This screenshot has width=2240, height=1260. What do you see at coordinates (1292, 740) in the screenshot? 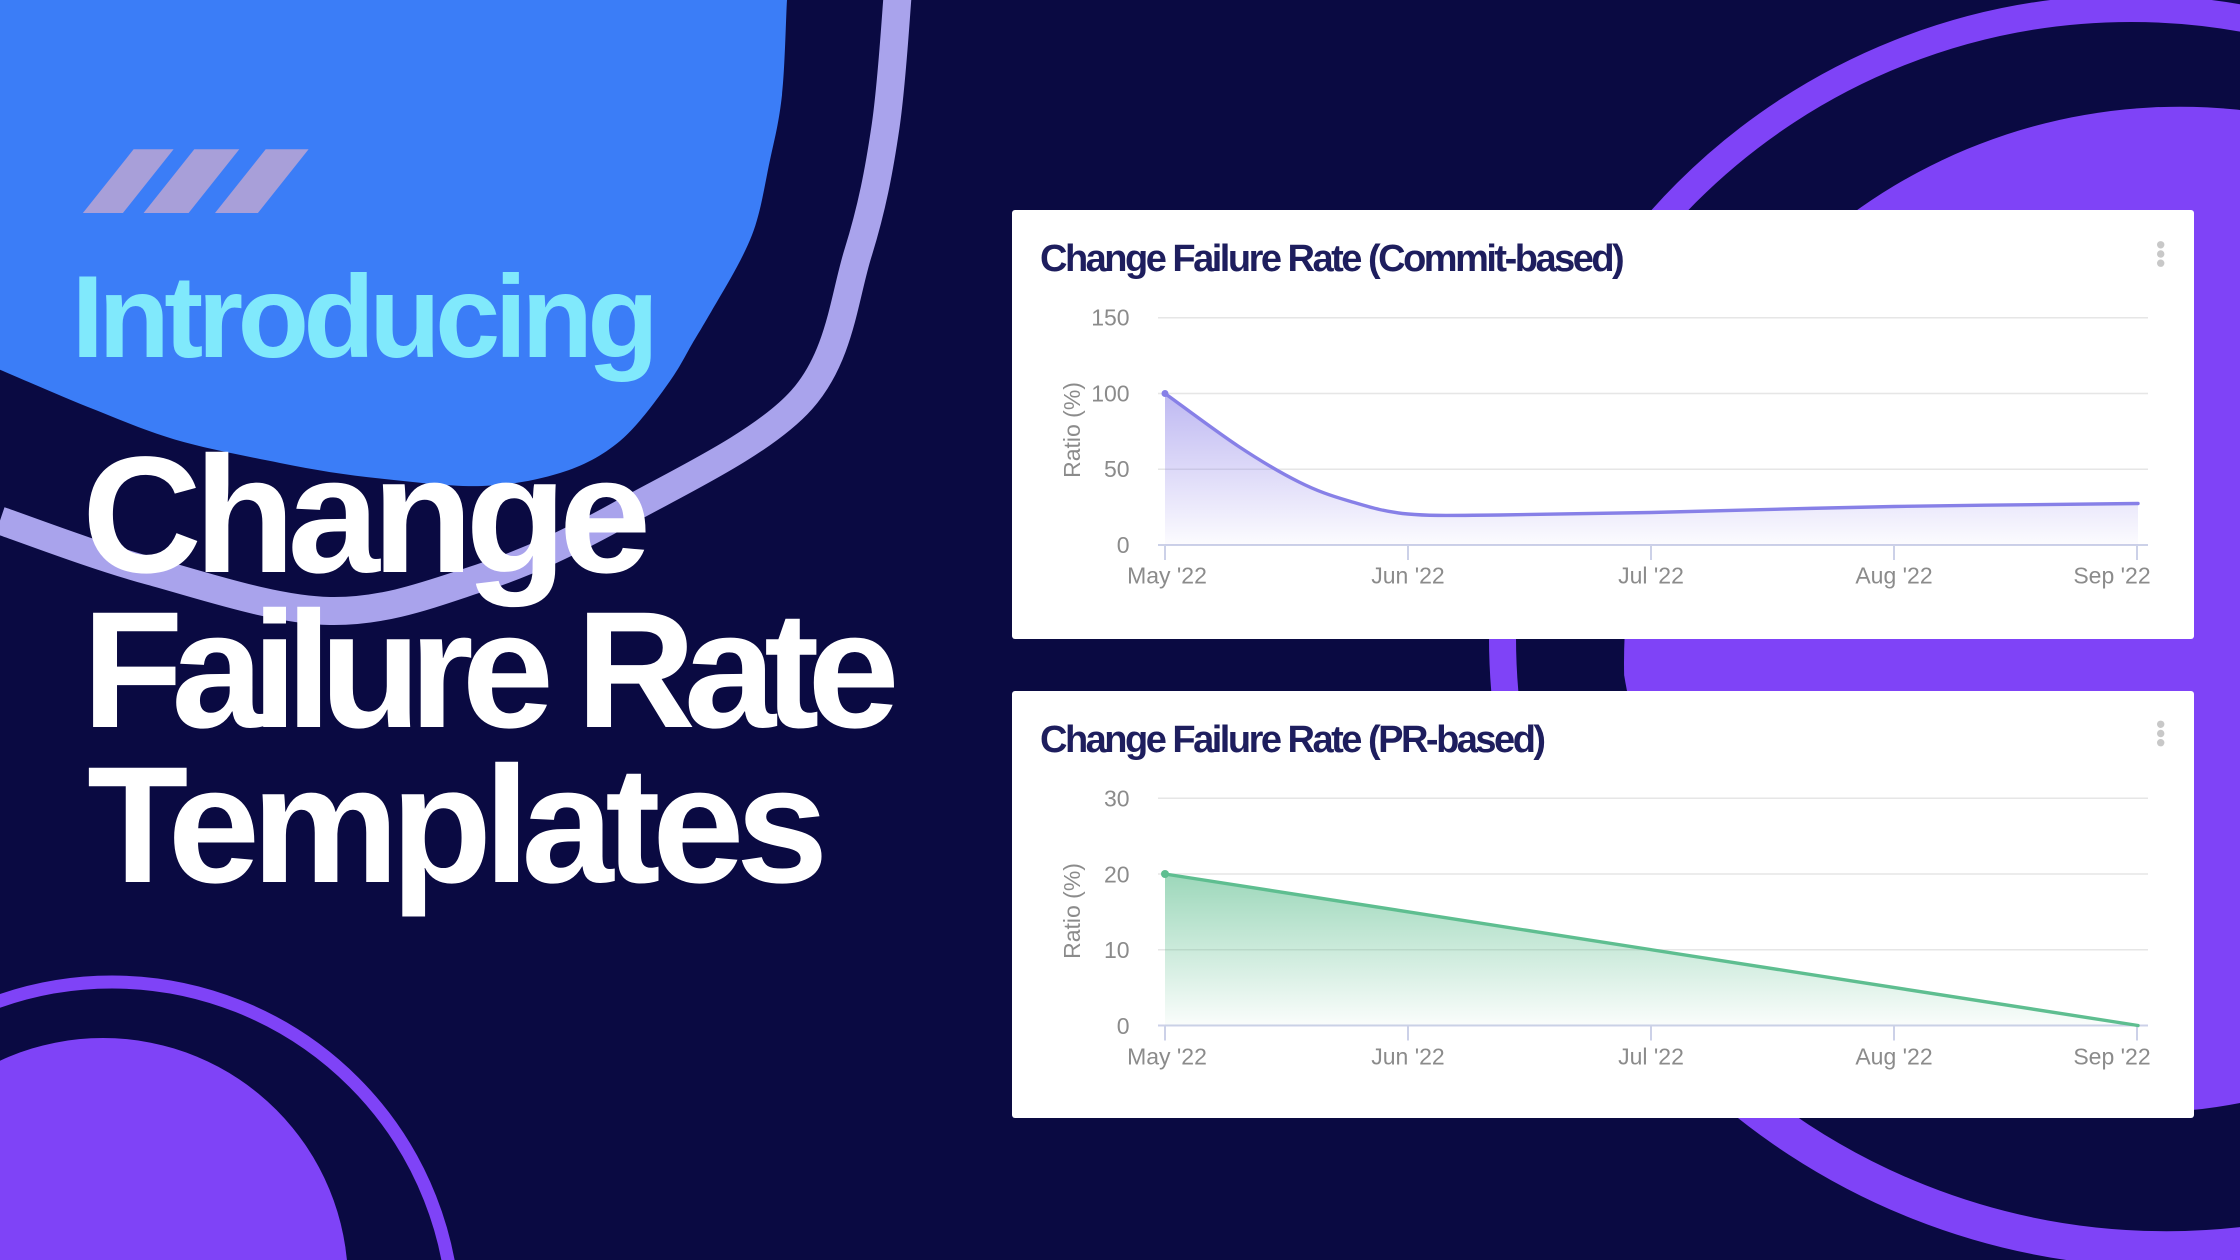
I see `svg-text: Change Failure Rate (PR-based)` at bounding box center [1292, 740].